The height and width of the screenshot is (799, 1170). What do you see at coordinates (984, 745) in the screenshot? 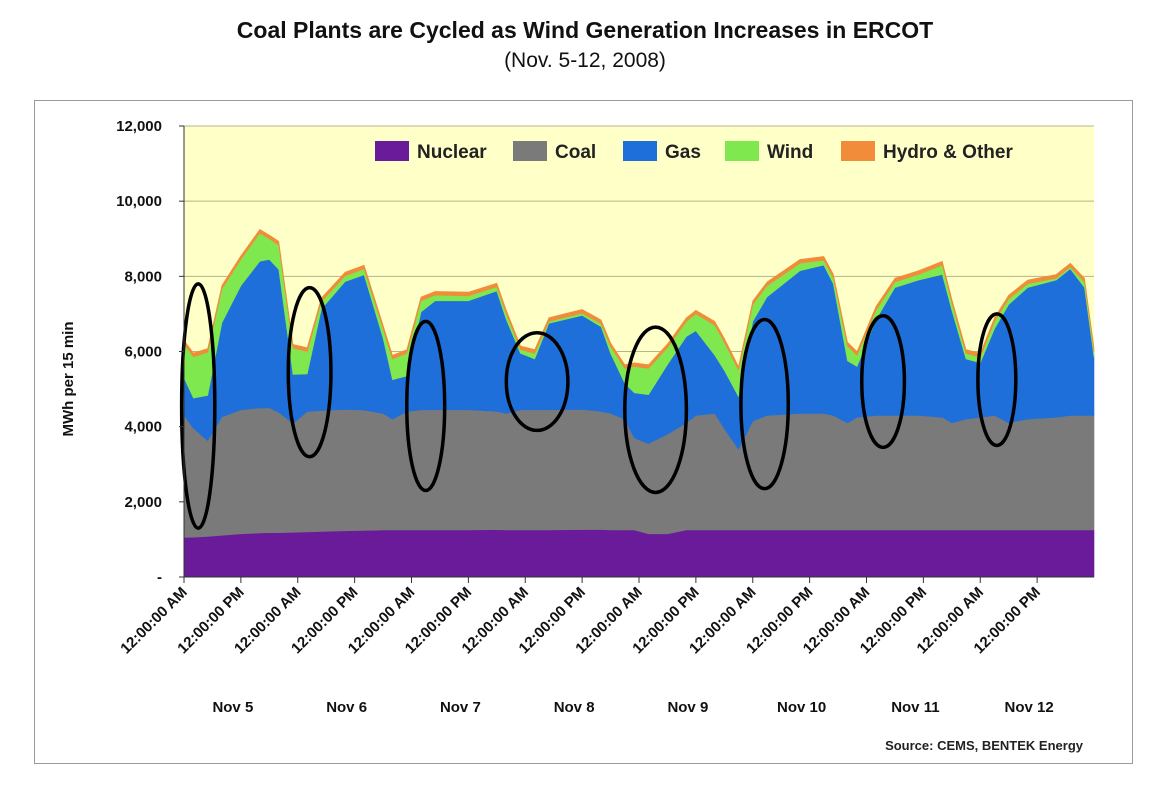
I see `source-note: Source: CEMS, BENTEK Energy` at bounding box center [984, 745].